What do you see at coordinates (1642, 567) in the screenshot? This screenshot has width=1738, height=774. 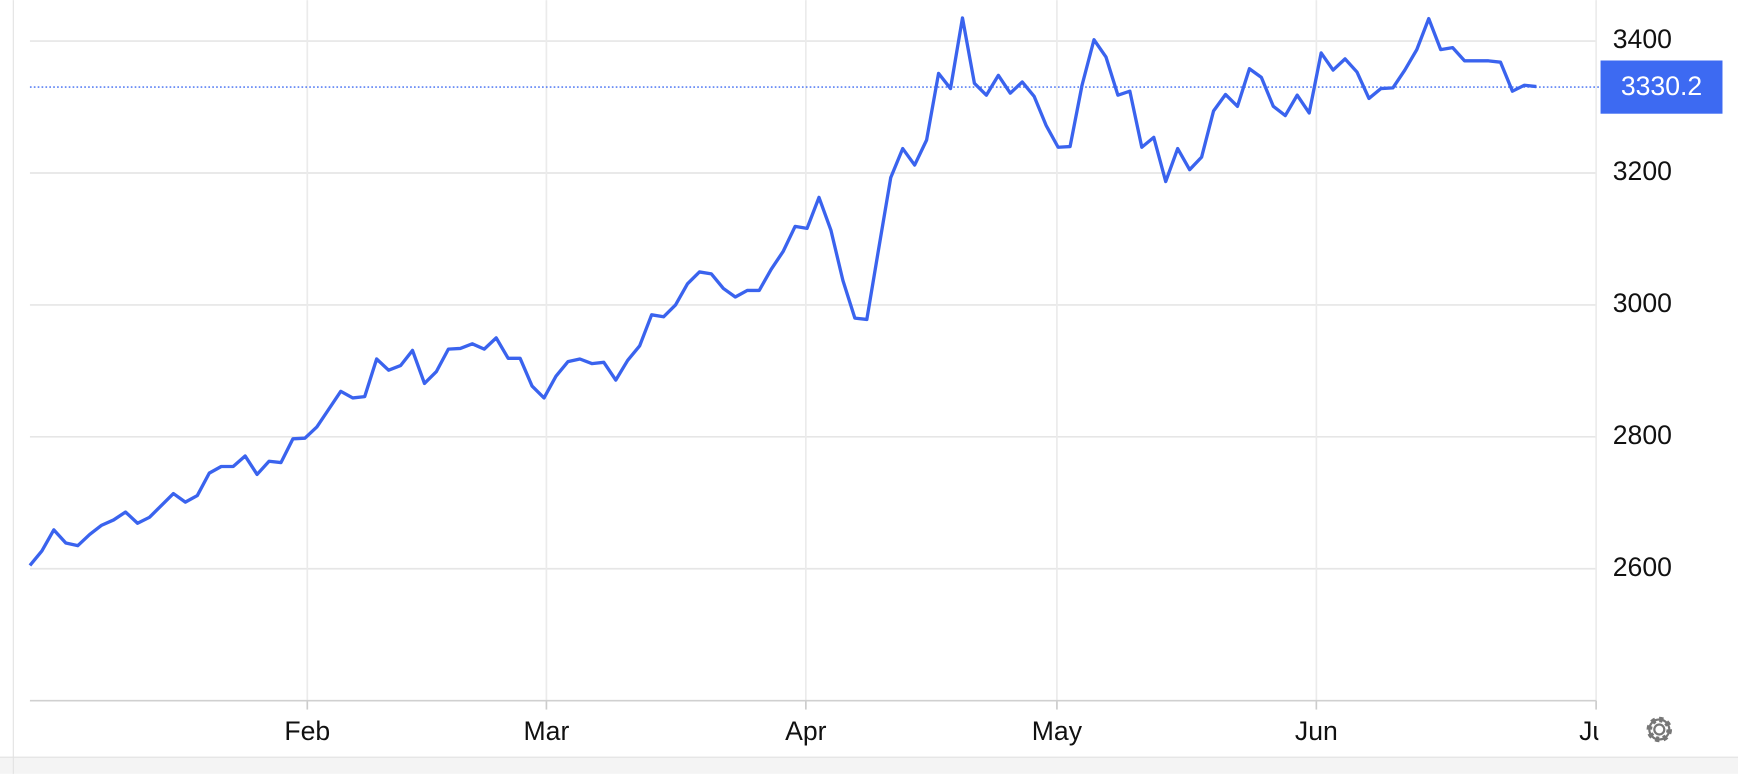 I see `y-tick-label: 2600` at bounding box center [1642, 567].